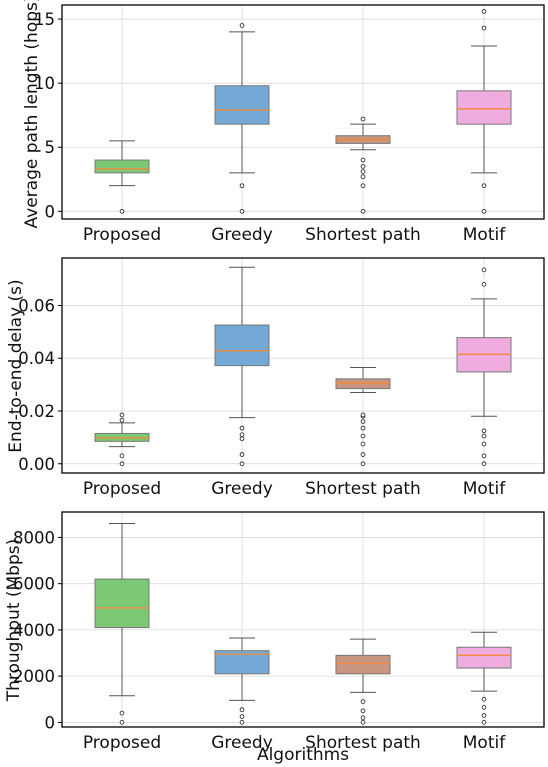  What do you see at coordinates (122, 743) in the screenshot?
I see `throughput-category-label: Proposed` at bounding box center [122, 743].